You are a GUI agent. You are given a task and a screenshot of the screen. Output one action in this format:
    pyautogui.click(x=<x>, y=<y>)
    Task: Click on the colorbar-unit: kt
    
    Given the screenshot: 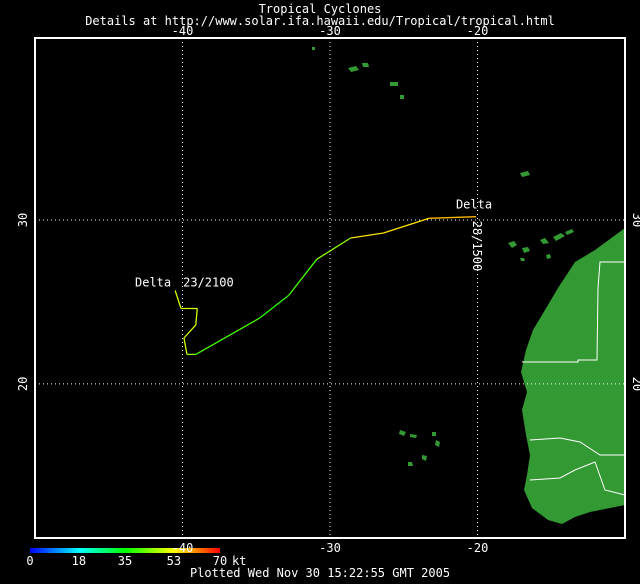 What is the action you would take?
    pyautogui.click(x=239, y=561)
    